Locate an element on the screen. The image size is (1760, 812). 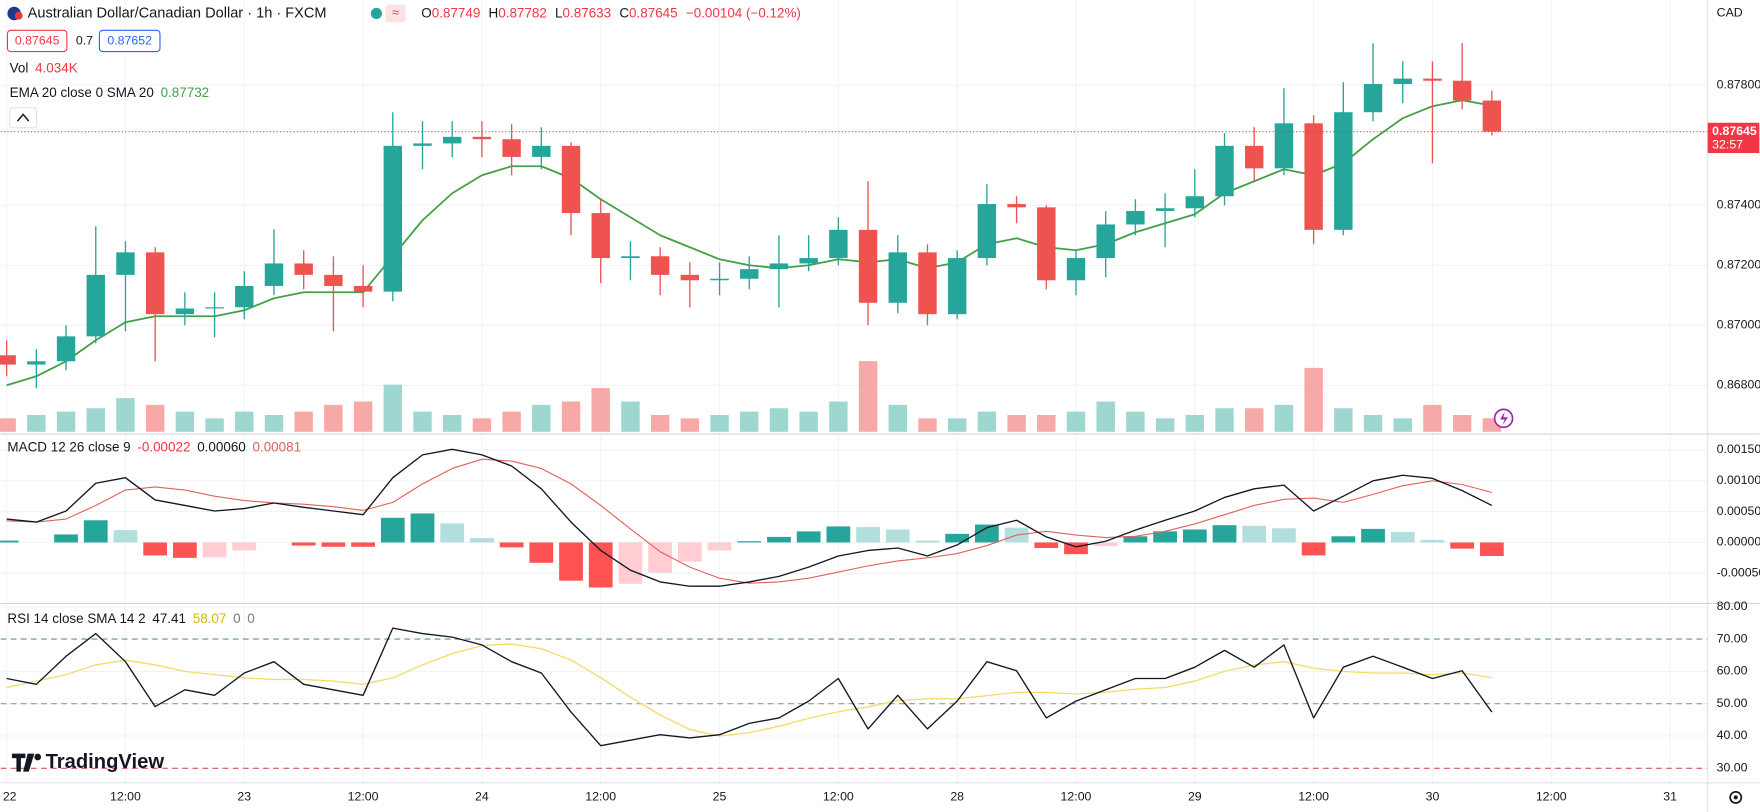
y-tick-label: 0.00150 is located at coordinates (1738, 449).